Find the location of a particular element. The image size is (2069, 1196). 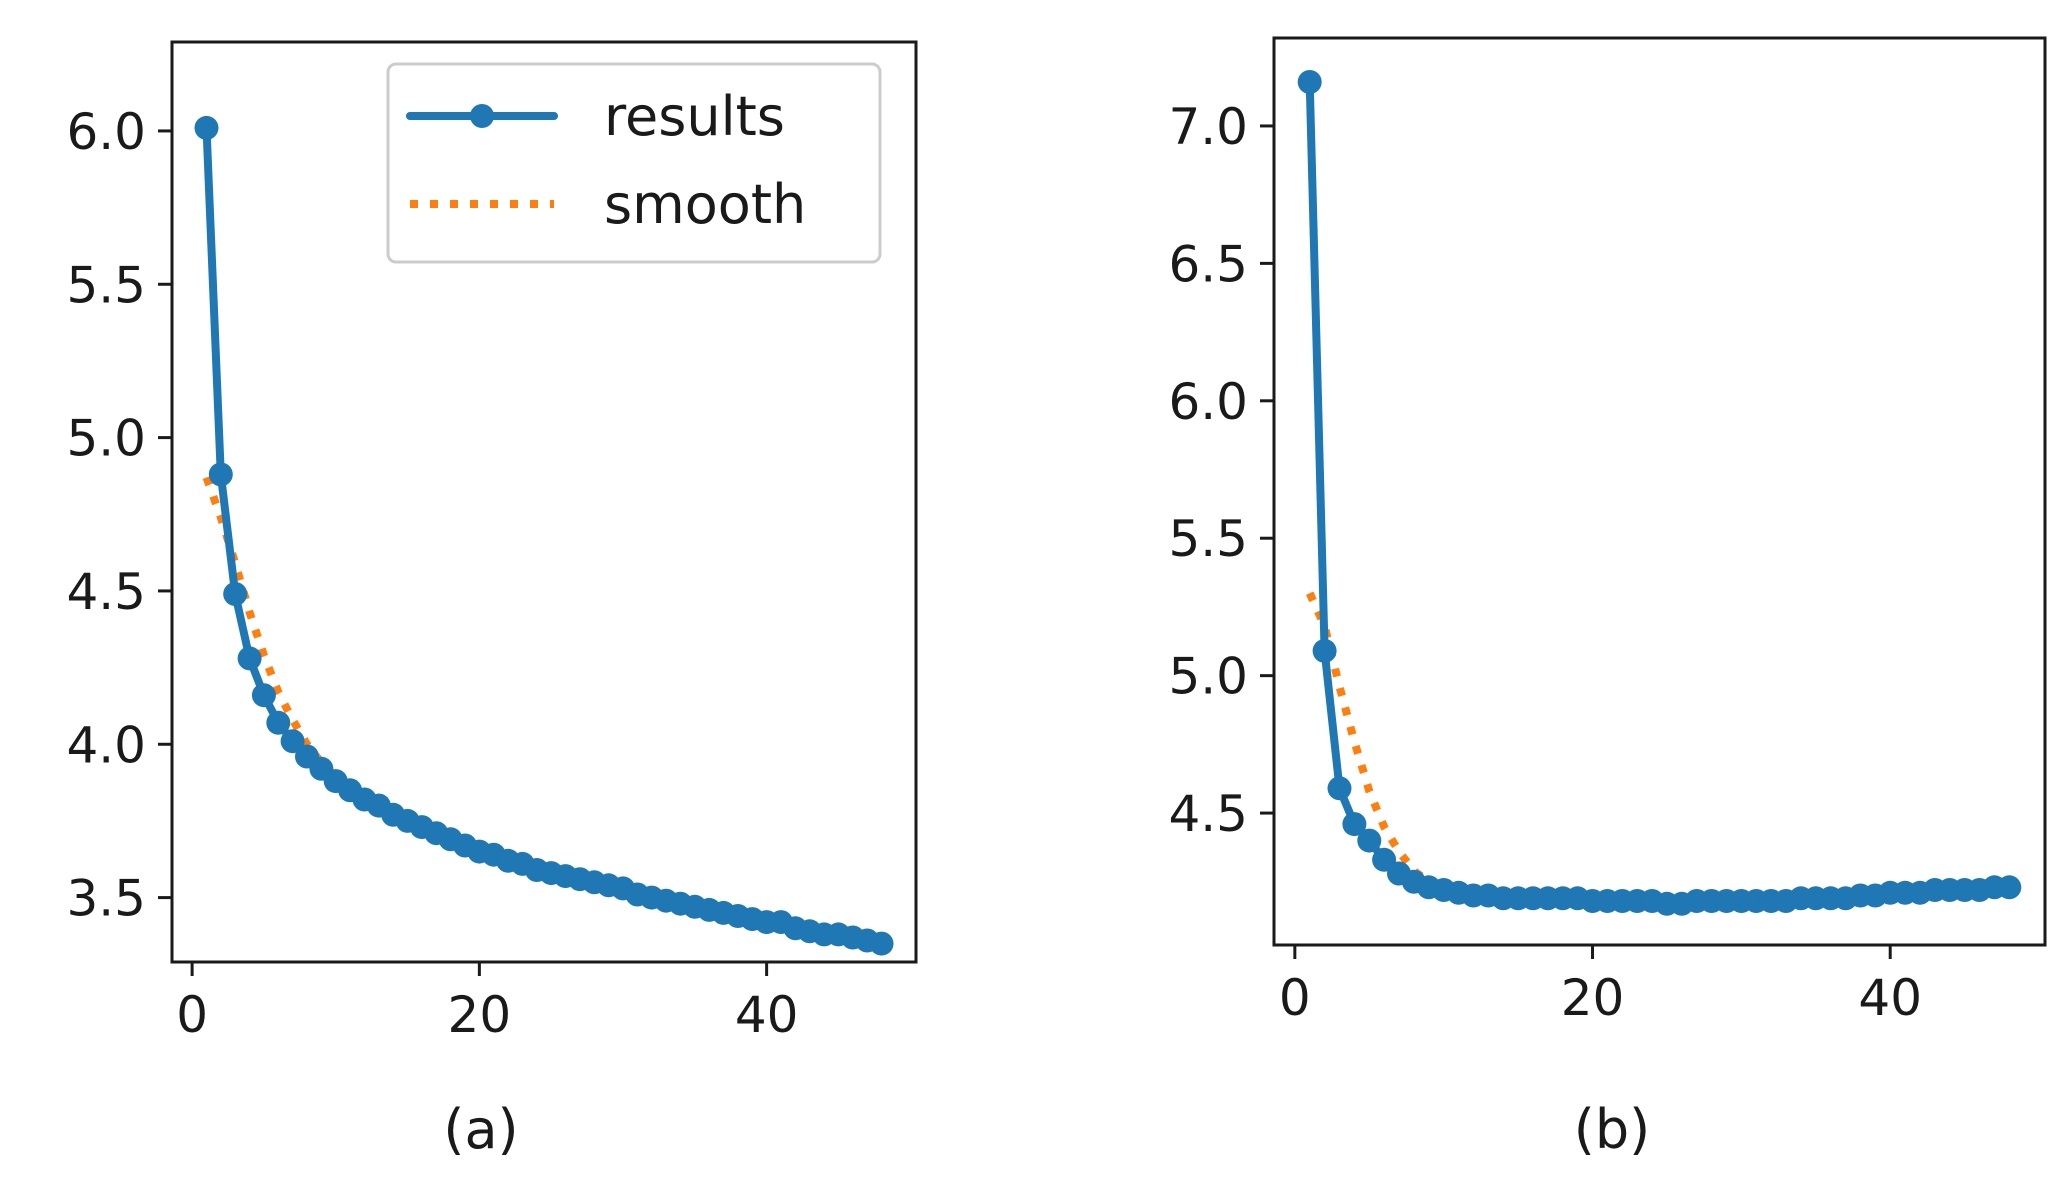

y-tick-label: 7.0 is located at coordinates (1208, 127).